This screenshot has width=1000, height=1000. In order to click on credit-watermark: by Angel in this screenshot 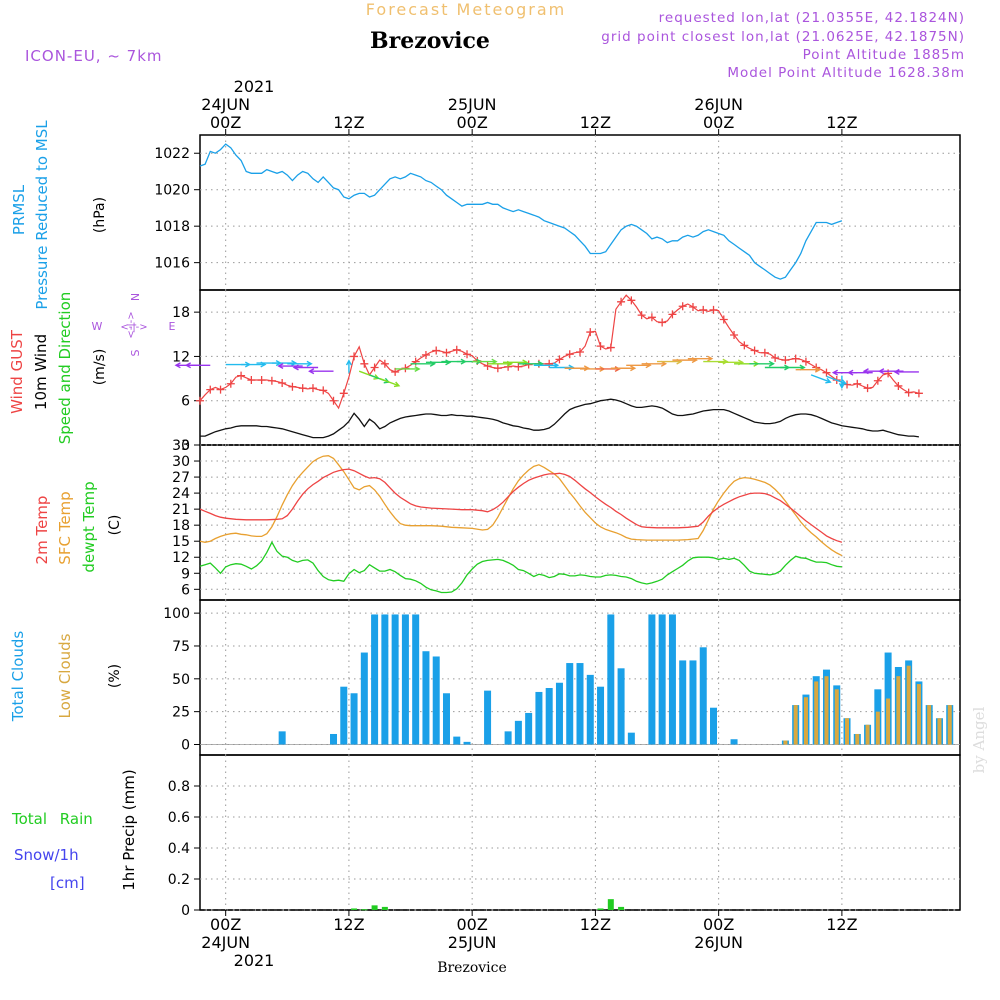, I will do `click(979, 739)`.